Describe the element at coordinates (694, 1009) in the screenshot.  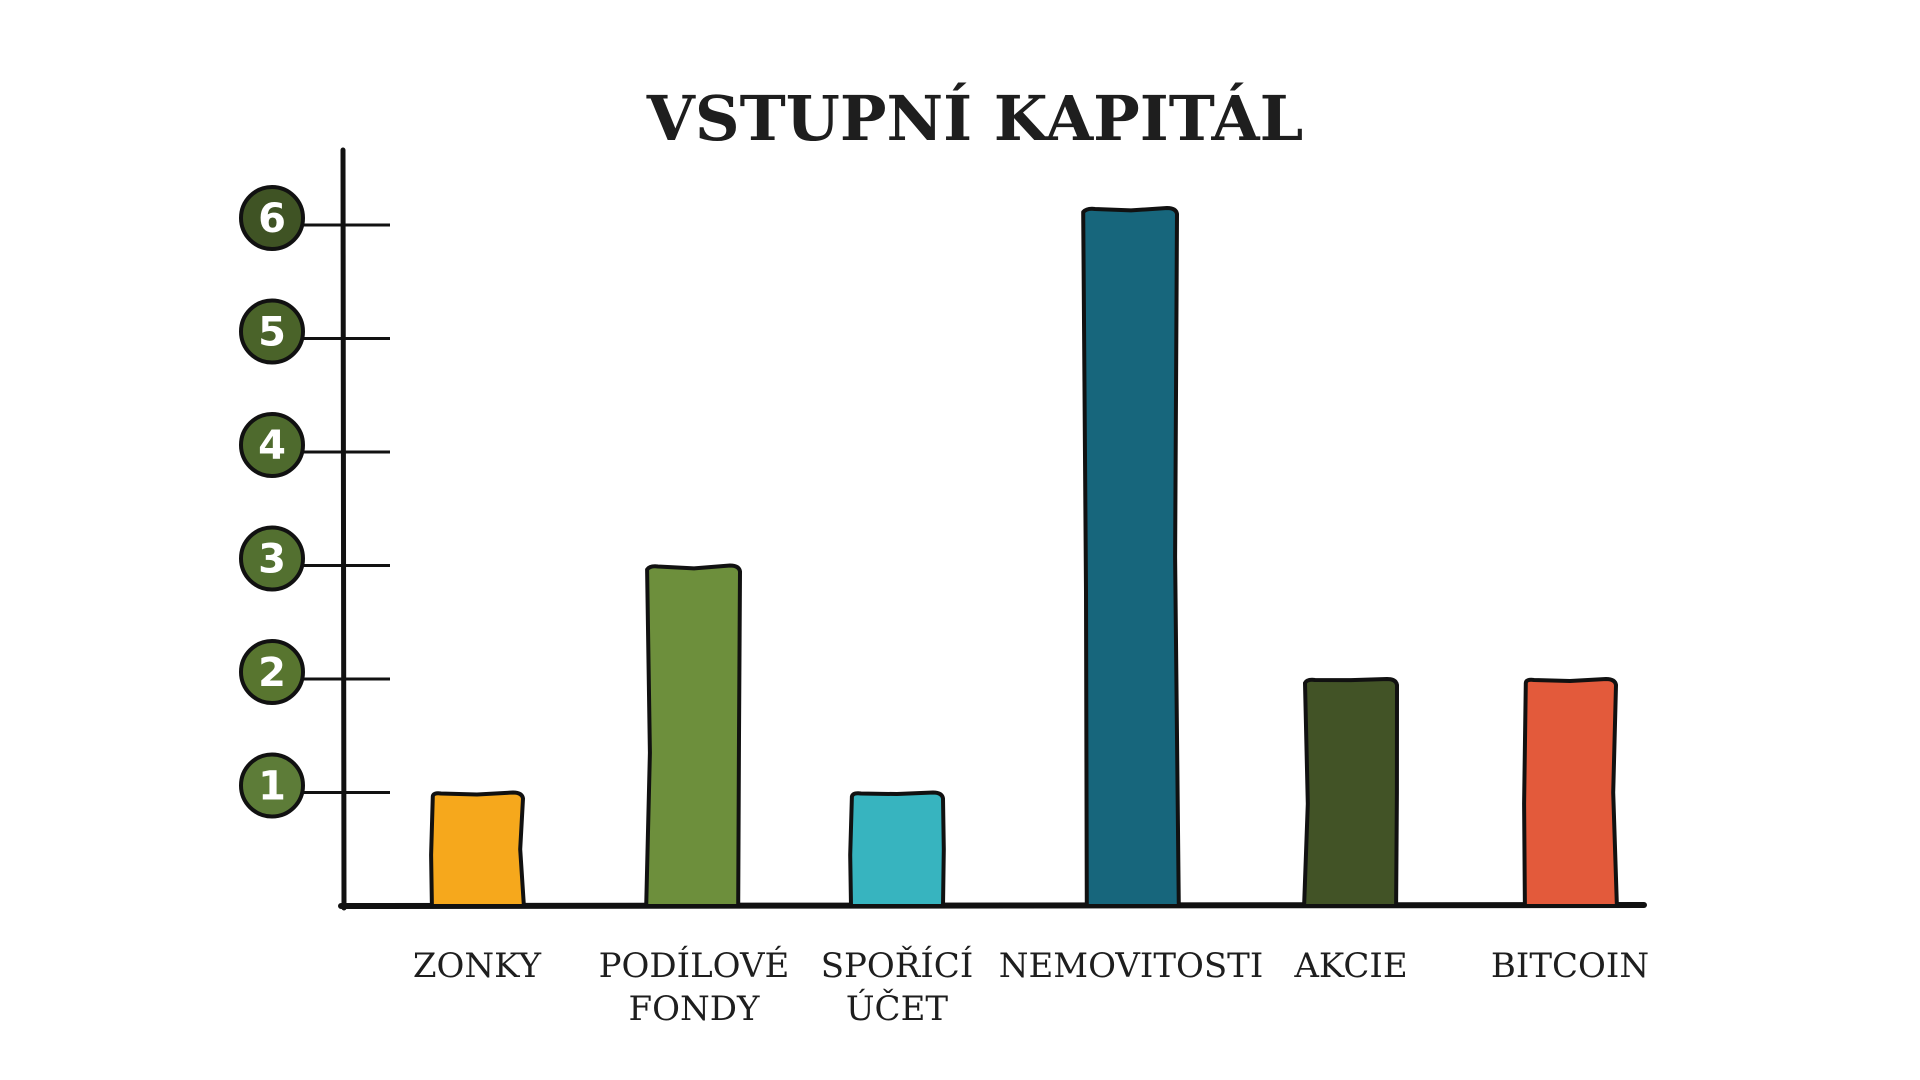
I see `x-category-label: FONDY` at that location.